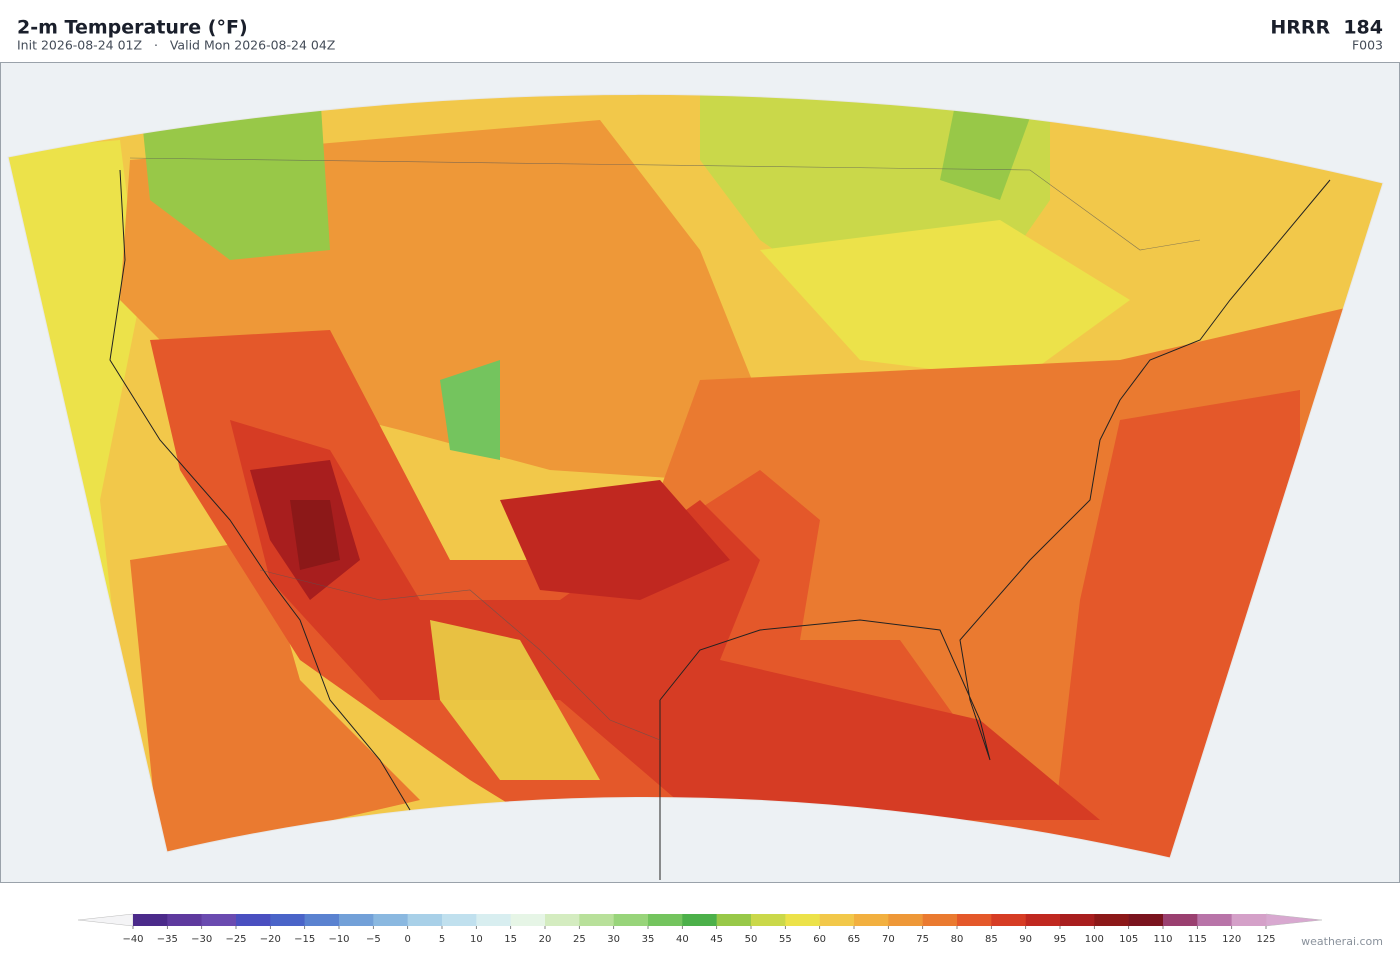  What do you see at coordinates (373, 939) in the screenshot?
I see `colorbar-tick-label: −5` at bounding box center [373, 939].